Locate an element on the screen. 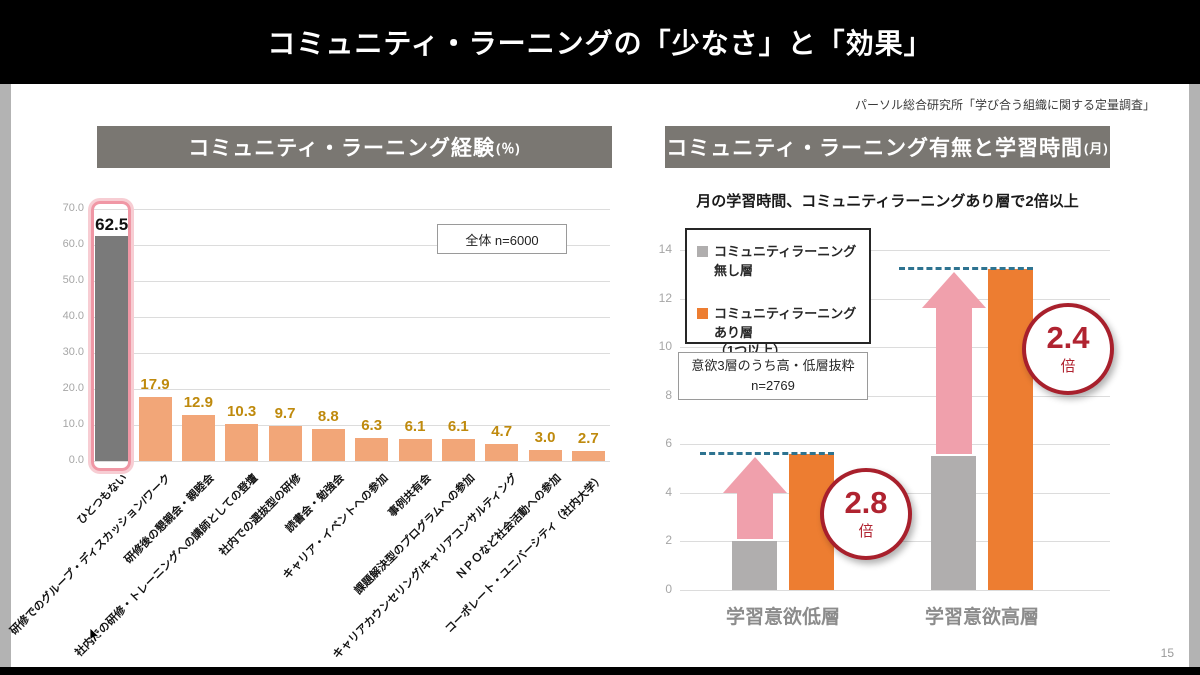  y-axis-tick-label: 0.0 is located at coordinates (76, 460).